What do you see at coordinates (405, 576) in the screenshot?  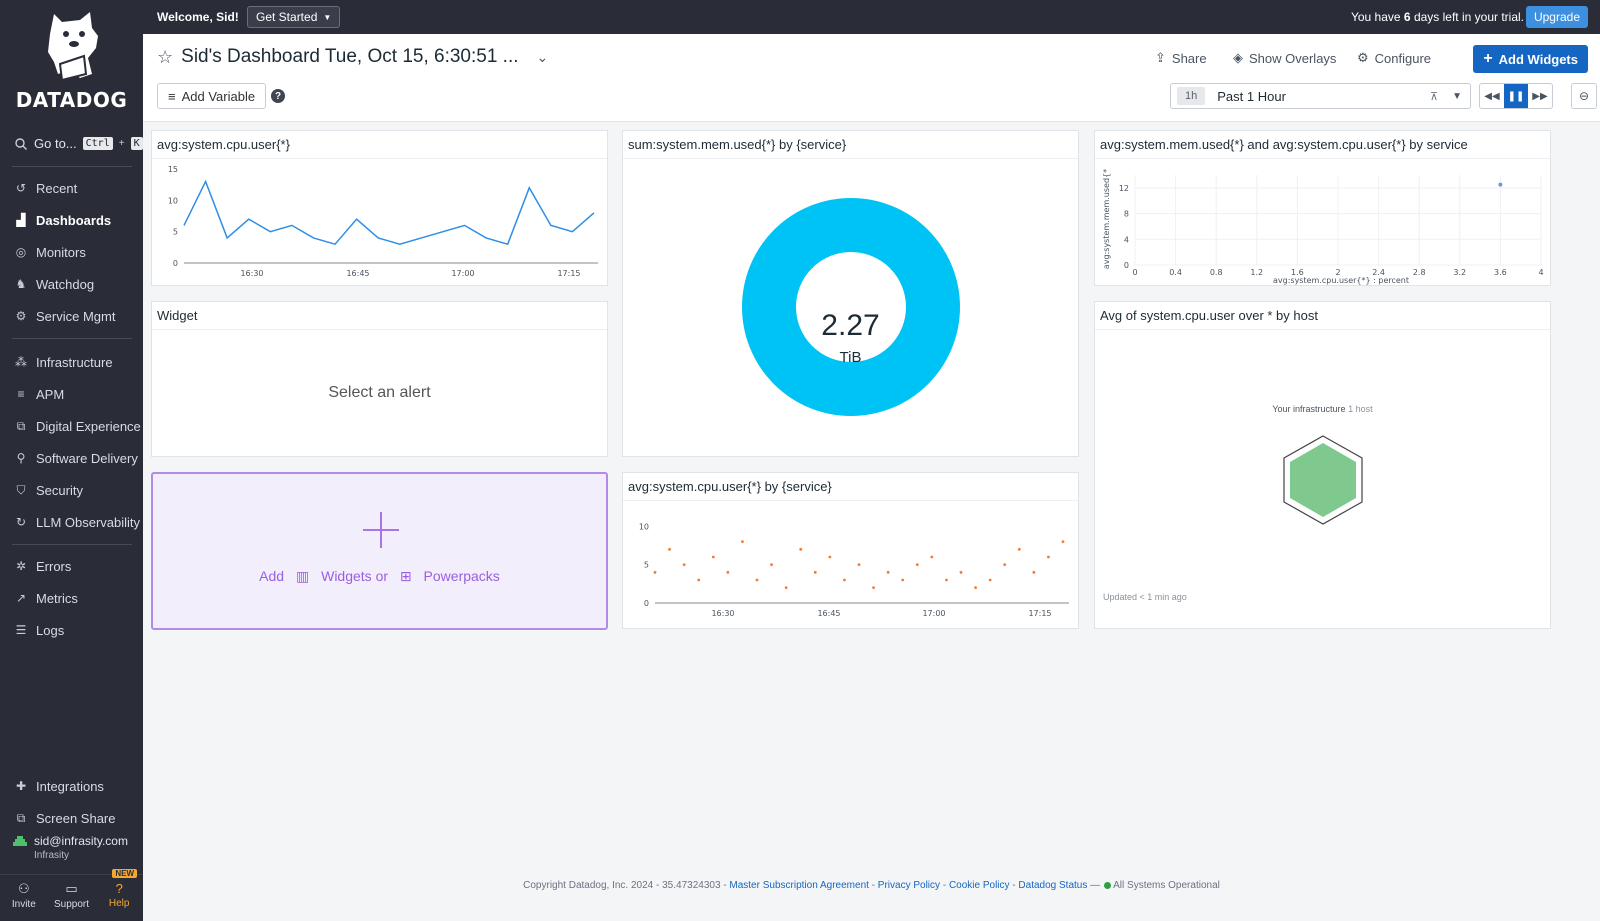 I see `powerpack-icon: ⊞` at bounding box center [405, 576].